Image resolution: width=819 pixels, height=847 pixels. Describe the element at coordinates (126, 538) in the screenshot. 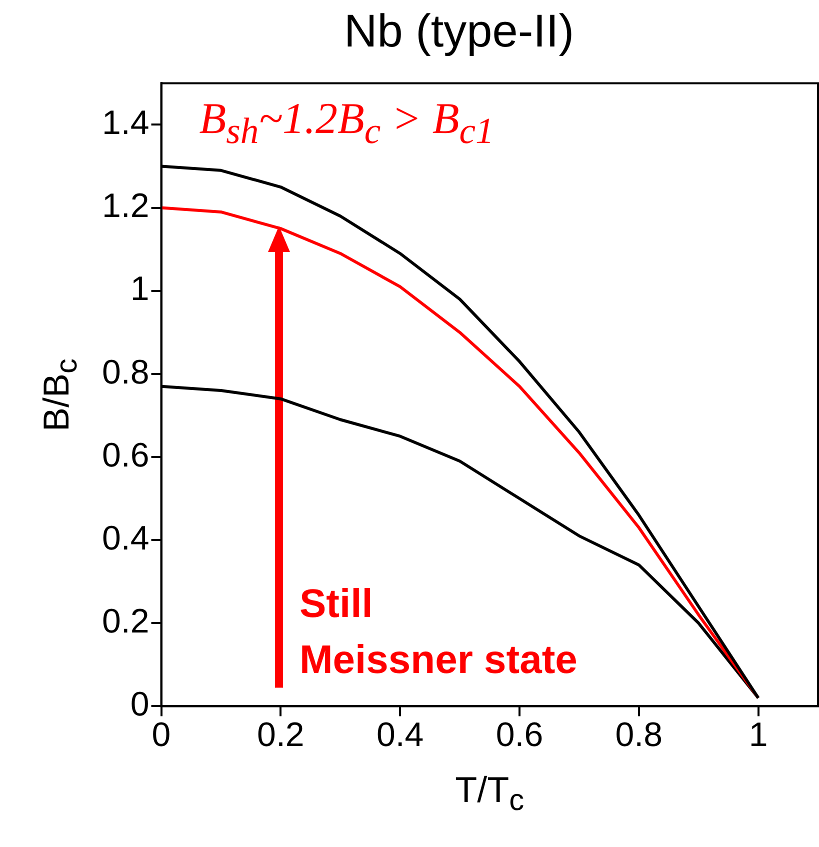

I see `y-tick-label: 0.4` at that location.